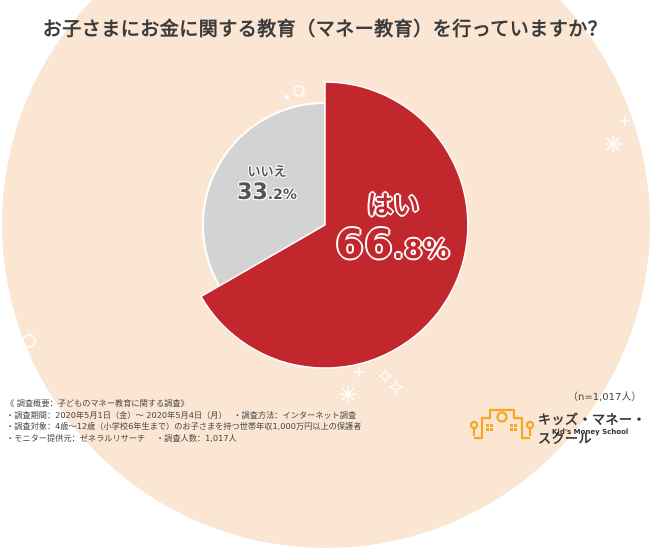 Image resolution: width=650 pixels, height=548 pixels. Describe the element at coordinates (252, 192) in the screenshot. I see `label-no-pct-int: 33` at that location.